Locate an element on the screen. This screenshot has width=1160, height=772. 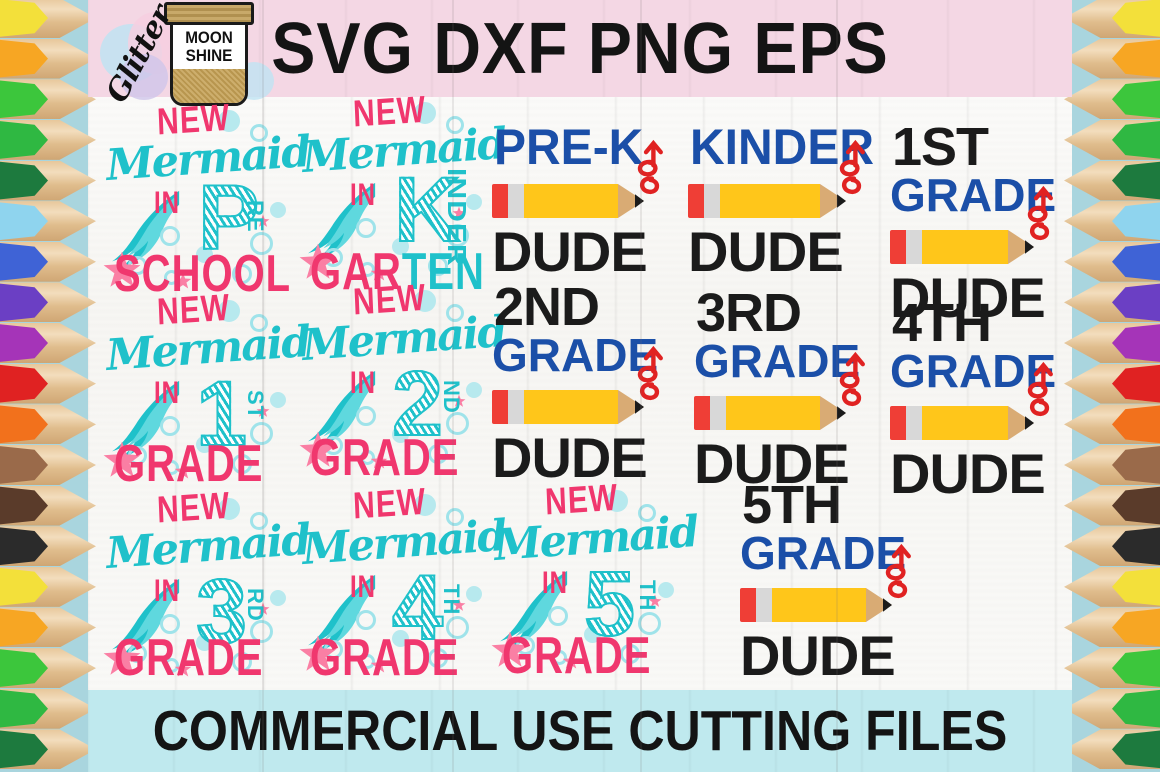
design-2nd-grade-dude: 2ND GRADE DUDE is located at coordinates (581, 382).